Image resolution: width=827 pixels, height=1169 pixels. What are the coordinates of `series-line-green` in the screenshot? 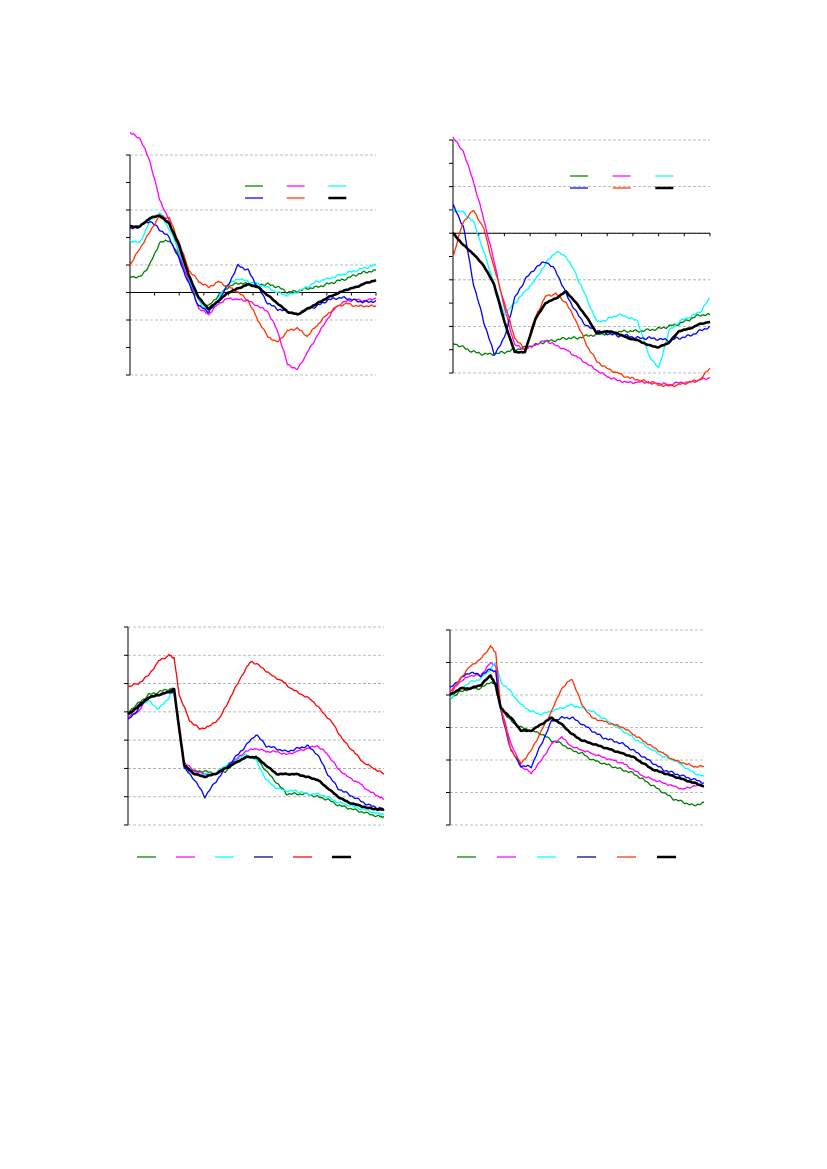 It's located at (577, 744).